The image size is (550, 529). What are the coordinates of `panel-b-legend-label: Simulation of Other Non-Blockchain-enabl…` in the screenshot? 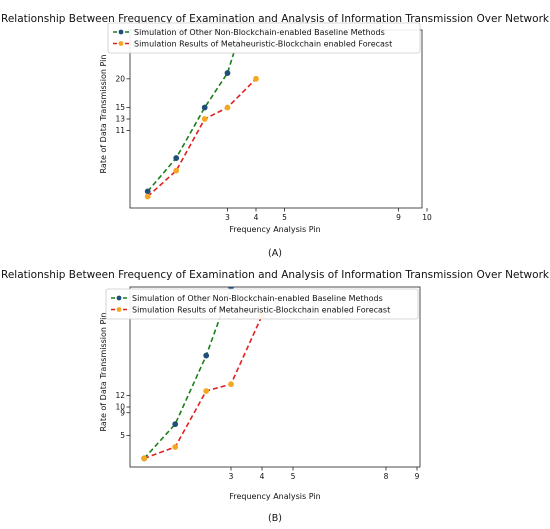 It's located at (257, 298).